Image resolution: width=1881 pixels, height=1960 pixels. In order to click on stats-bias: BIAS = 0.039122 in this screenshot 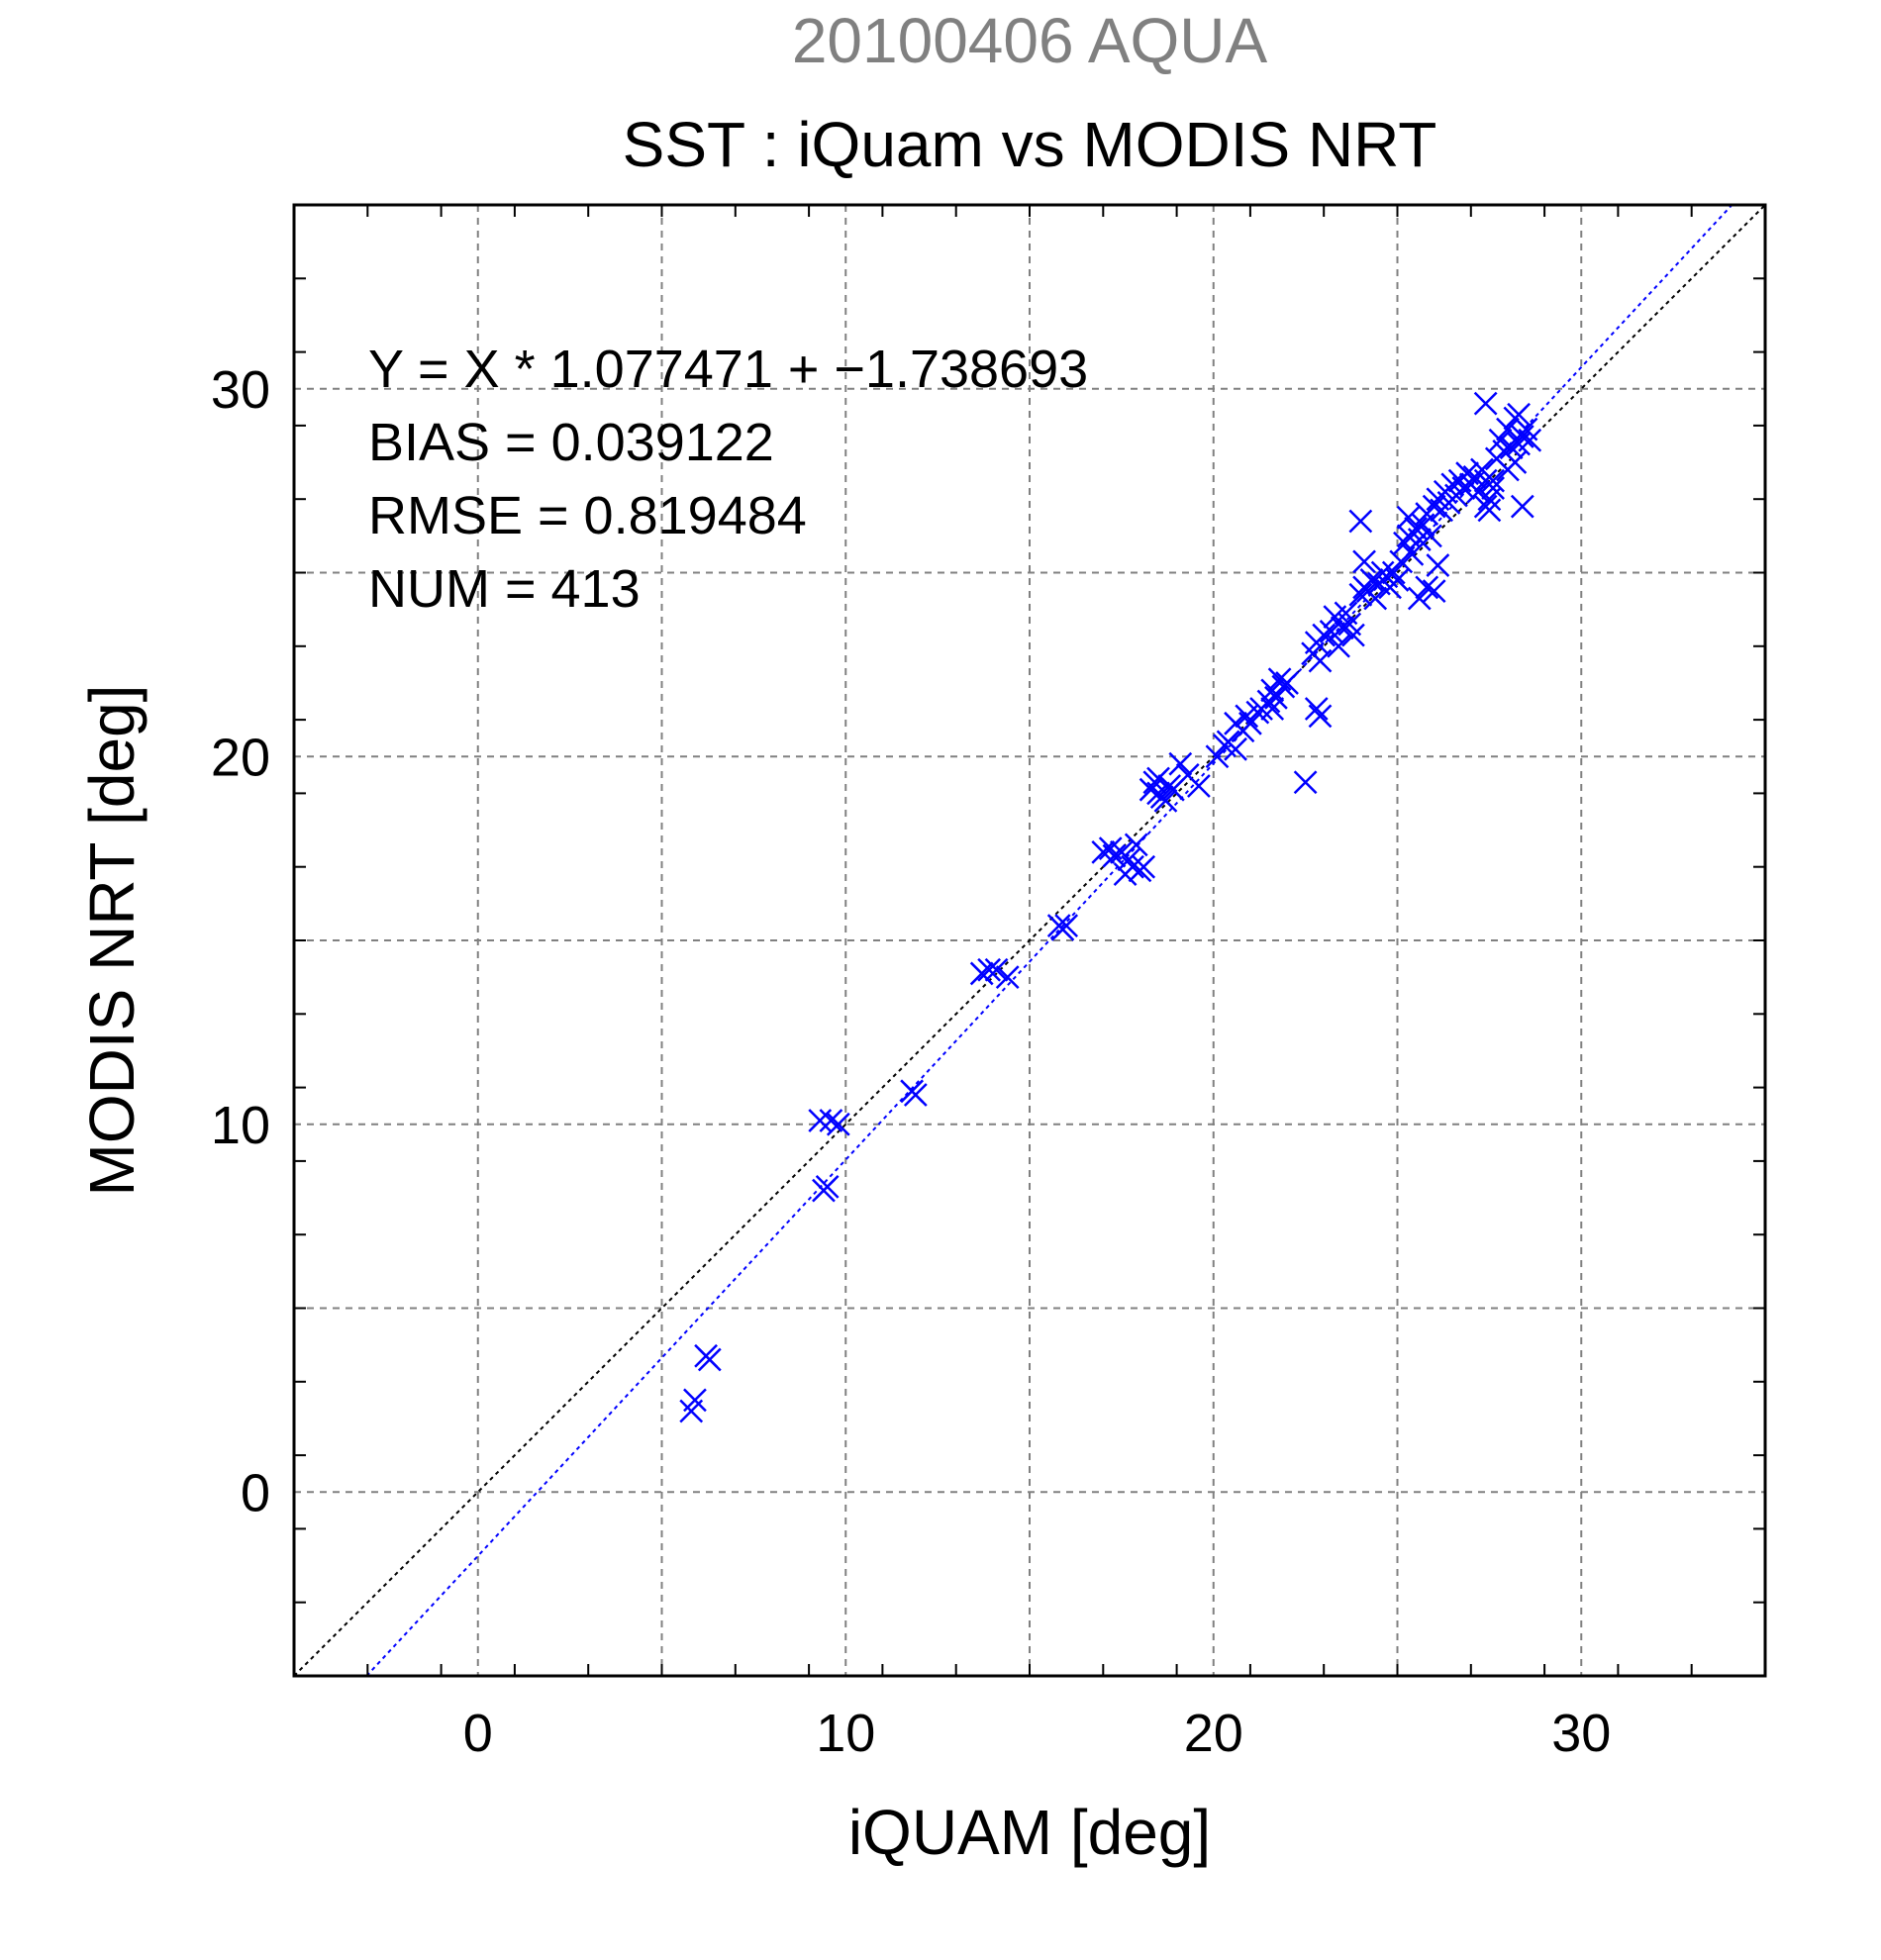, I will do `click(571, 442)`.